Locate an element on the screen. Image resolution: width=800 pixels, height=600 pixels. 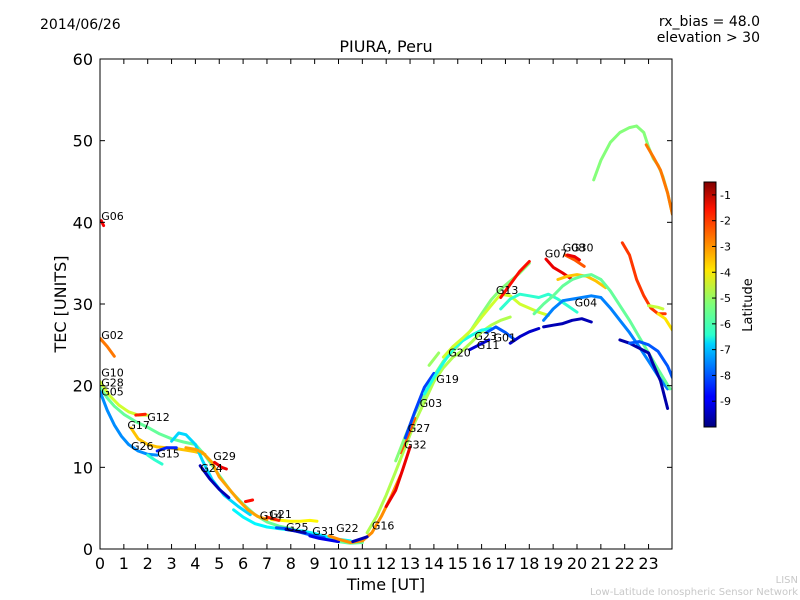
series-line-g11 is located at coordinates (479, 345).